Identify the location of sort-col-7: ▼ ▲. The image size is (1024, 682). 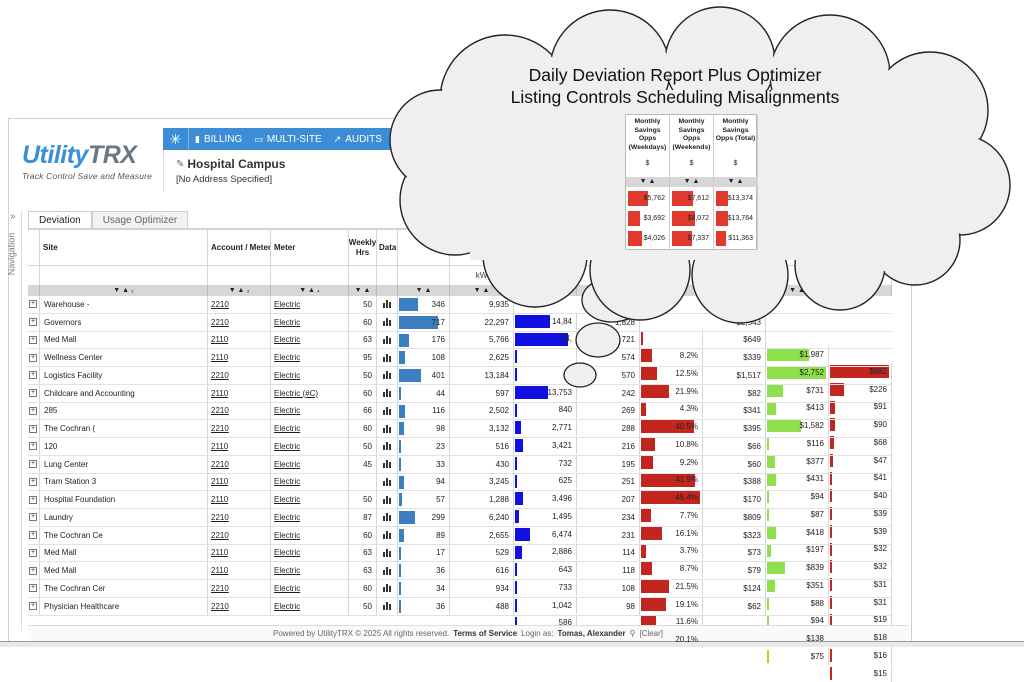
(545, 290).